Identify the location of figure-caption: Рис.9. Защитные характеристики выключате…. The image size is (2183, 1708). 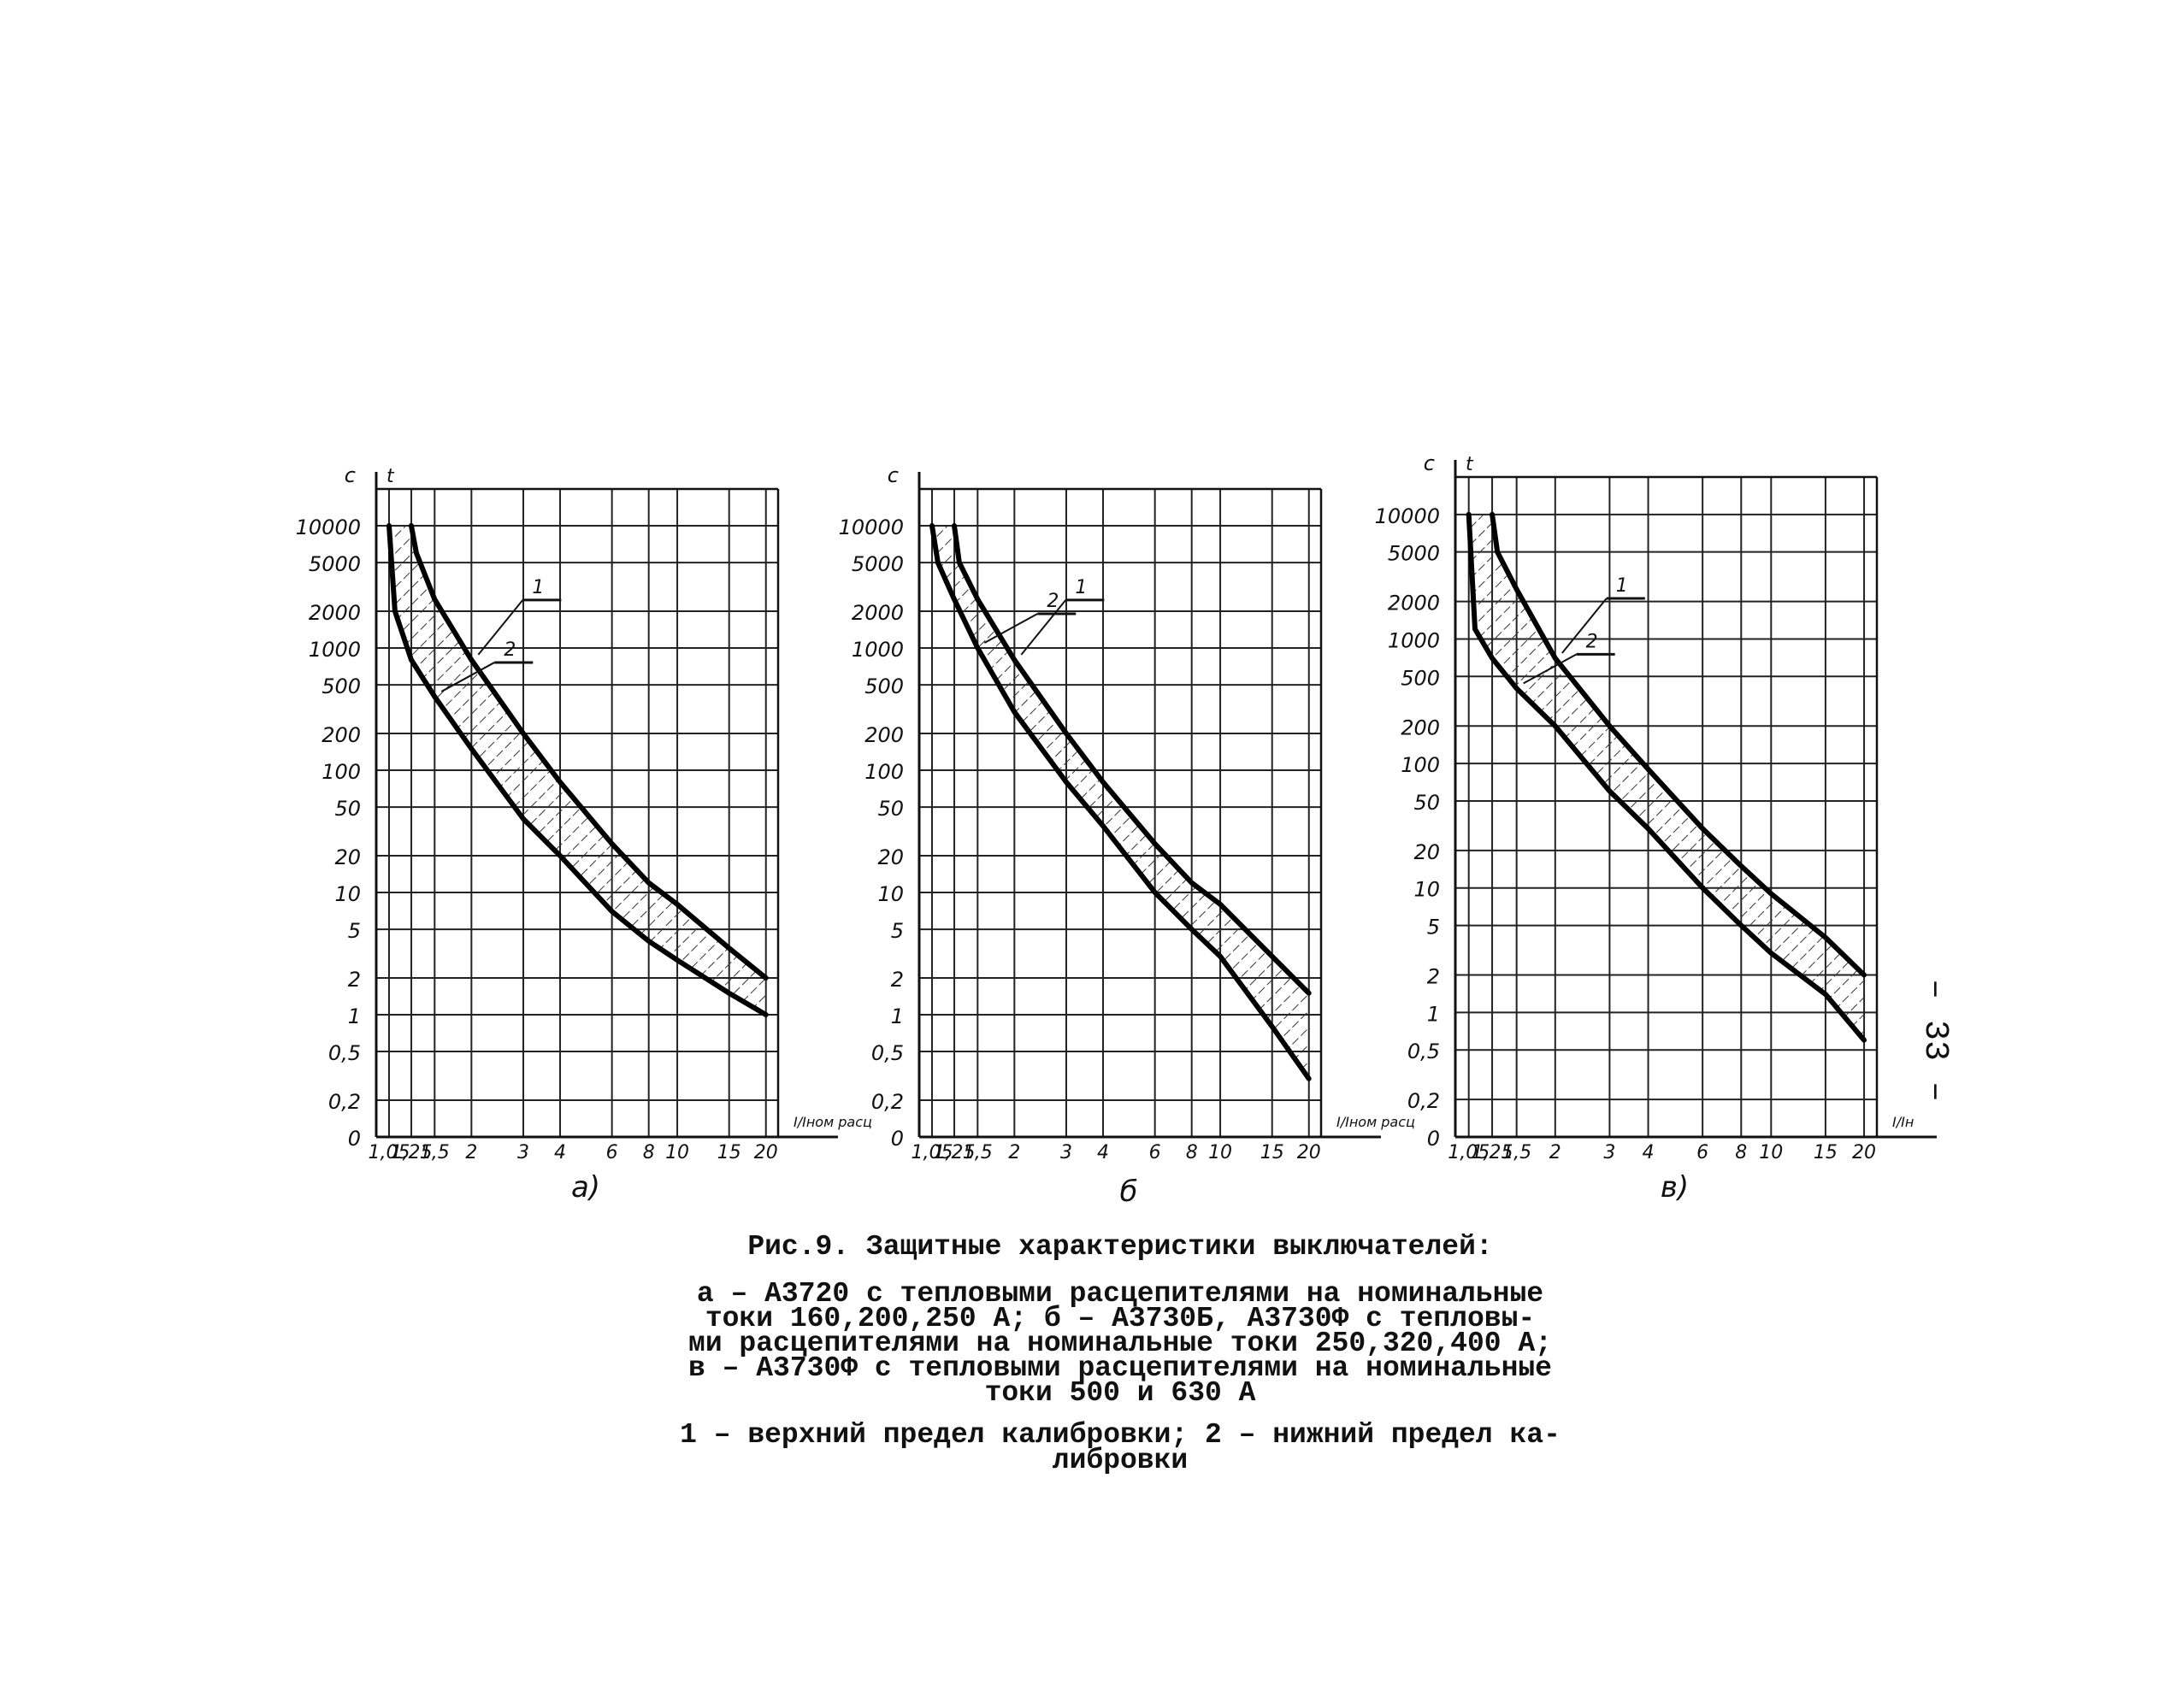
(1120, 1354).